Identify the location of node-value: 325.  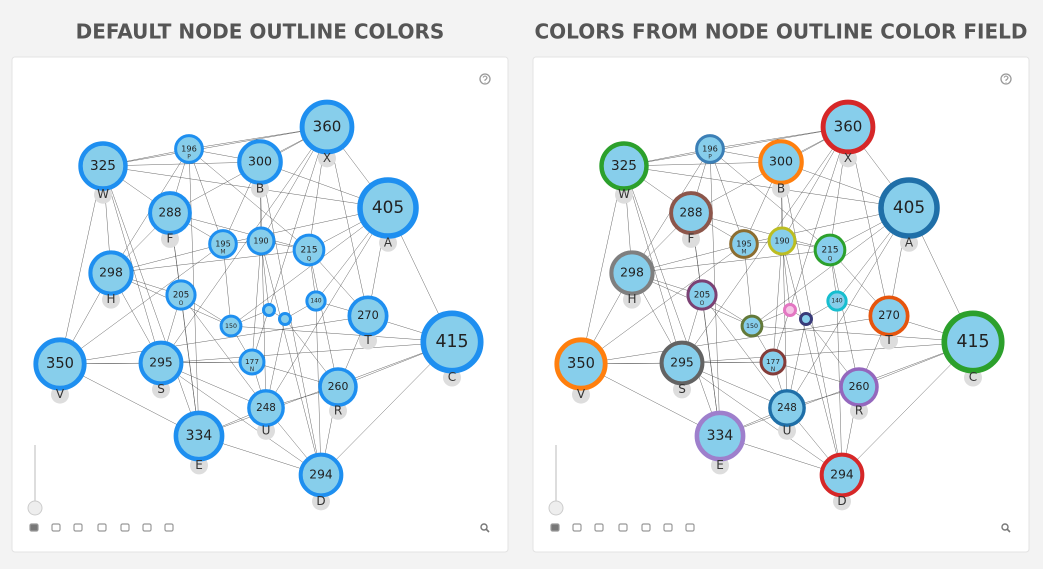
(103, 166).